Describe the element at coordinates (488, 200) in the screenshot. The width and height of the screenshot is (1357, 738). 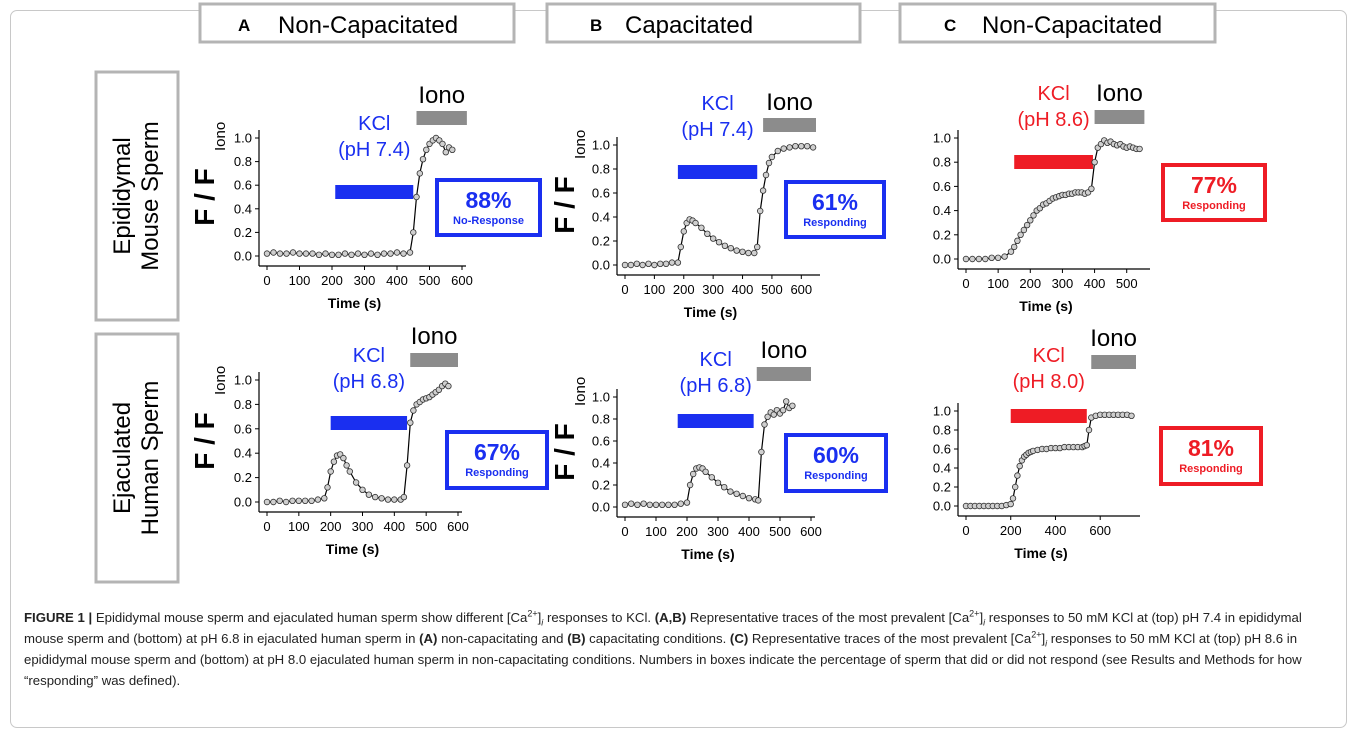
I see `percentage-value: 88%` at that location.